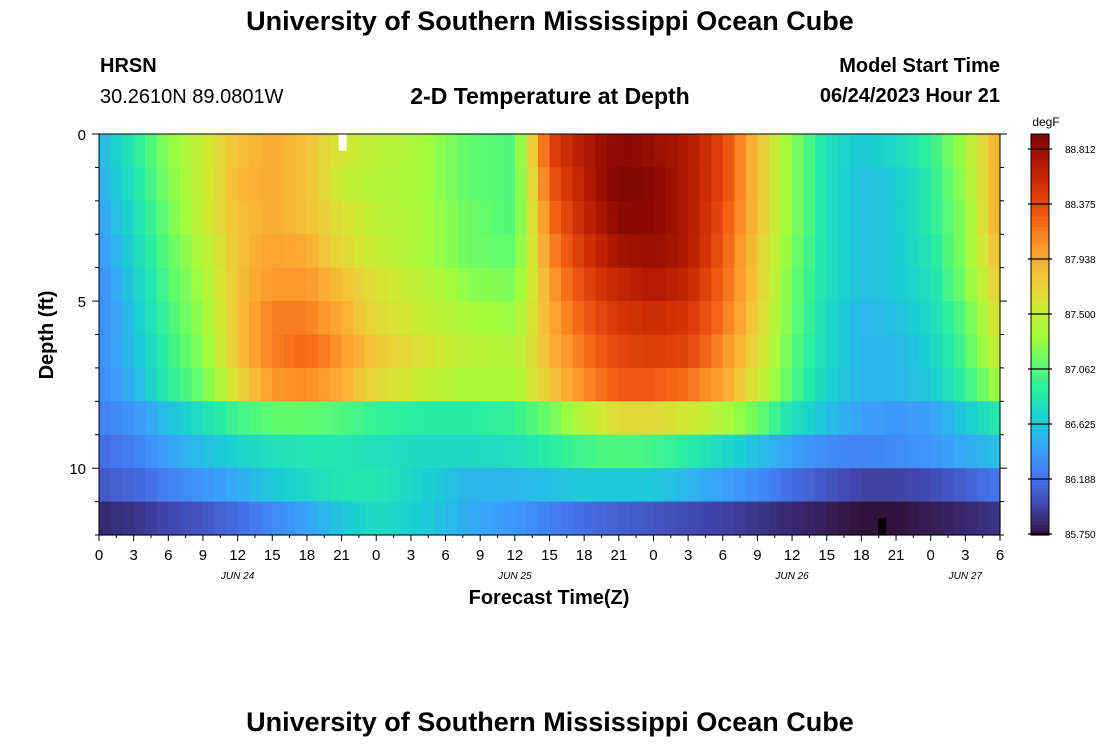 This screenshot has width=1100, height=750. I want to click on colorbar-tick-label: 87.938, so click(1080, 260).